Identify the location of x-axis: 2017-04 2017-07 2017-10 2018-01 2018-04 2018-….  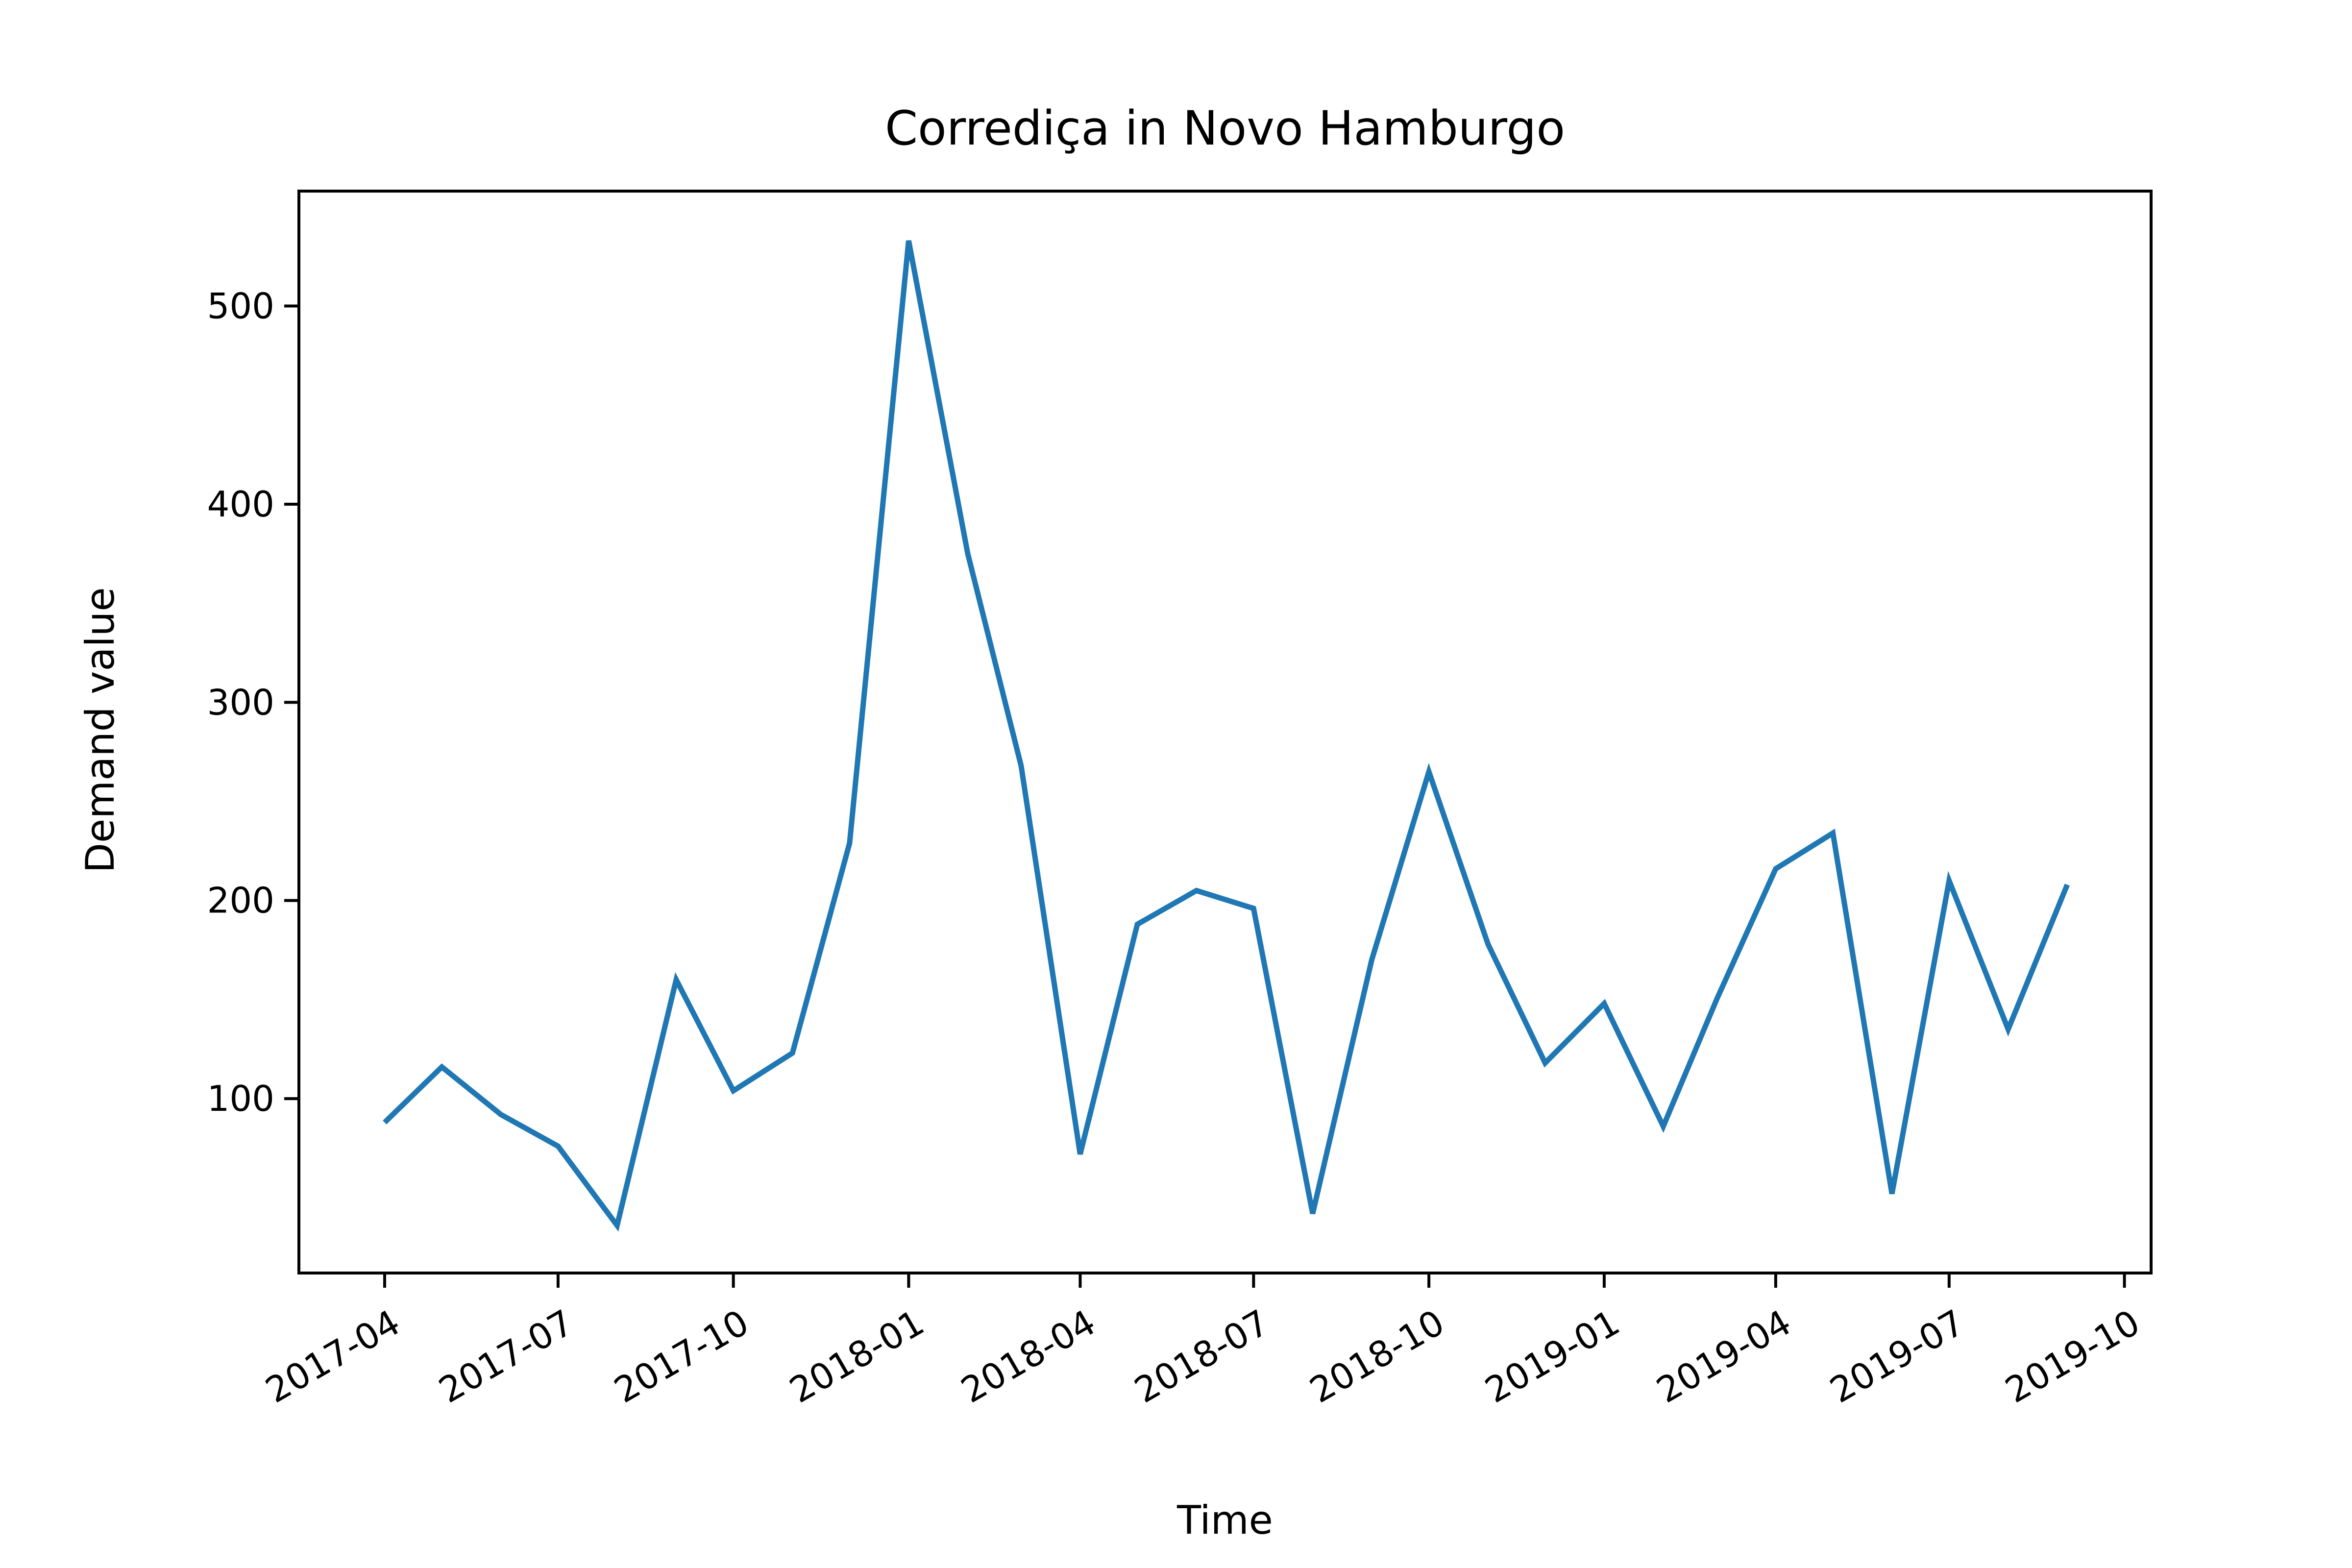
(1203, 1342).